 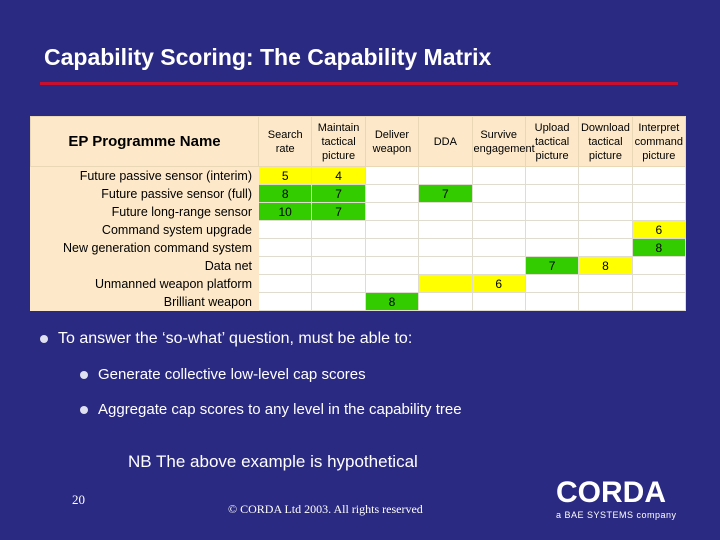 I want to click on corda-logo: CORDA a BAE SYSTEMS company, so click(x=617, y=500).